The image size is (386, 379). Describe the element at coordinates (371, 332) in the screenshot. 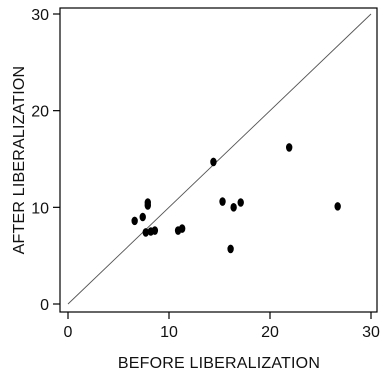

I see `x-tick-label: 30` at that location.